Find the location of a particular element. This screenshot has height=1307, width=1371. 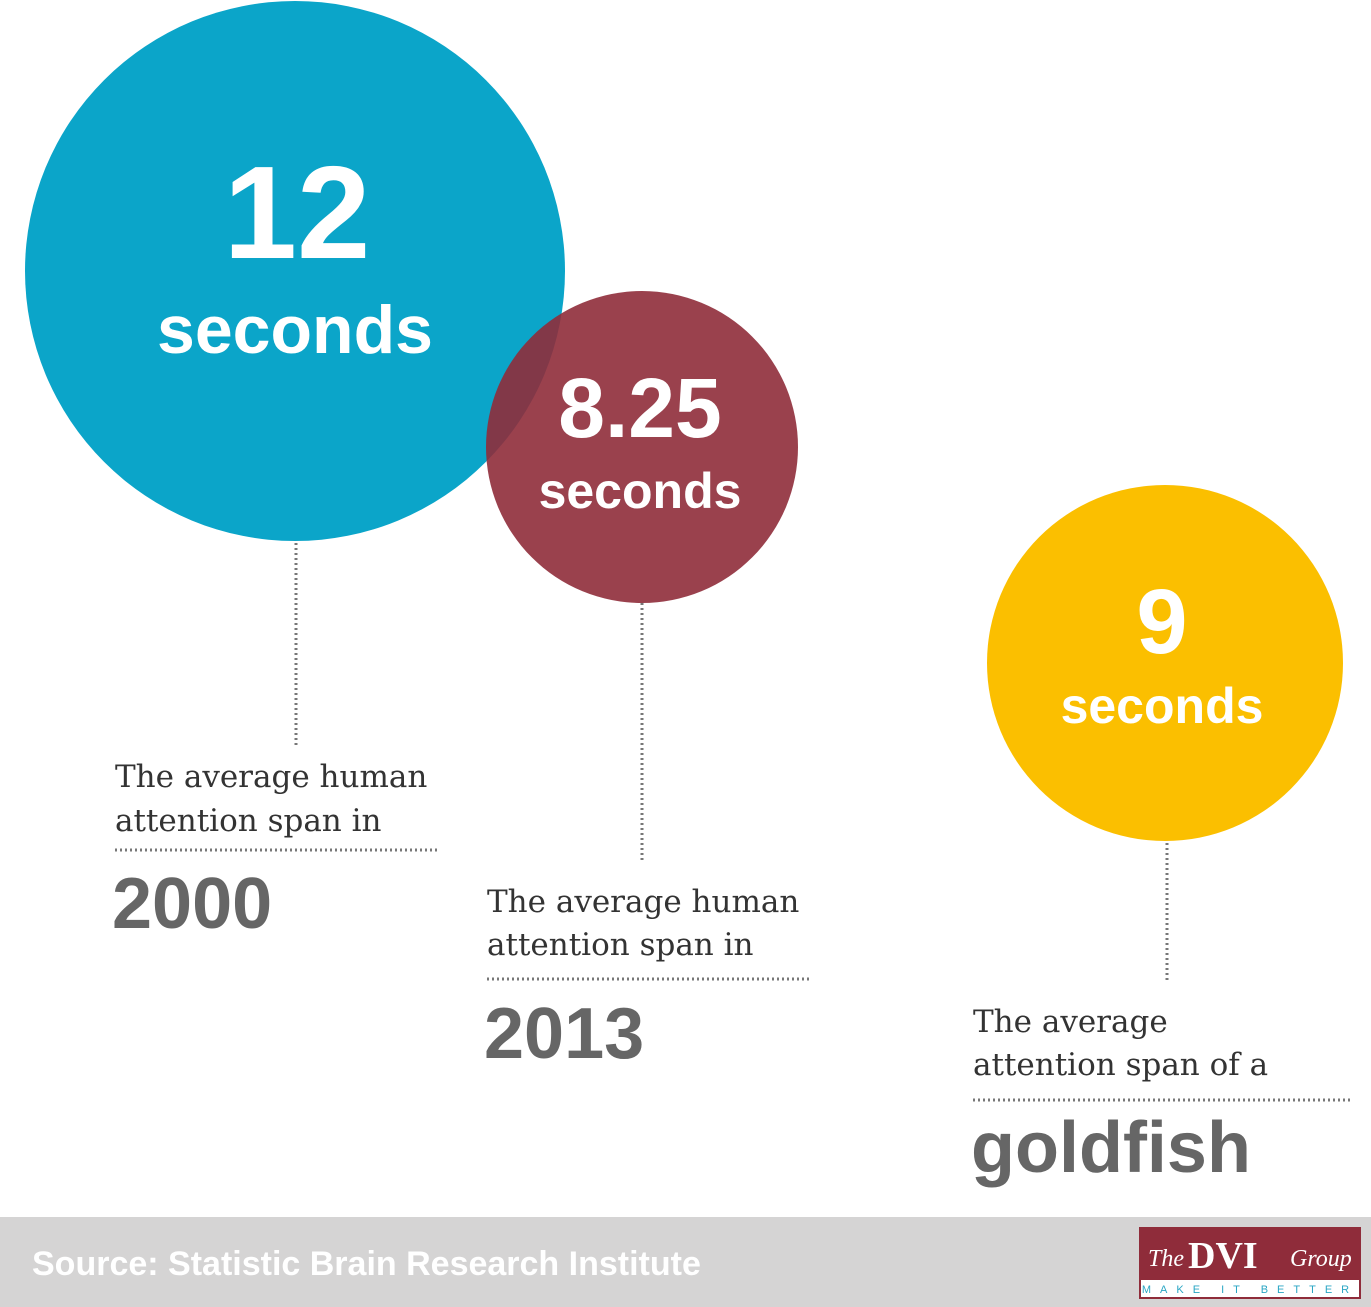

logo-band is located at coordinates (1250, 1254).